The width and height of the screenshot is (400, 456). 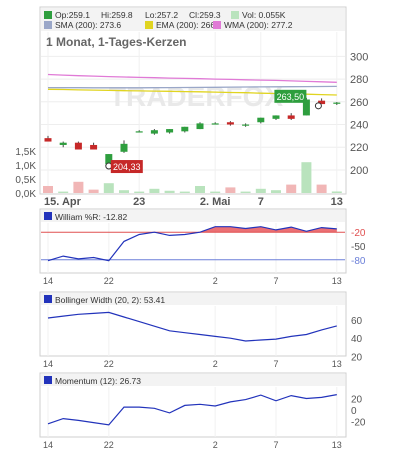 I want to click on indicator-title: Bollinger Width (20, 2): 53.41, so click(x=110, y=300).